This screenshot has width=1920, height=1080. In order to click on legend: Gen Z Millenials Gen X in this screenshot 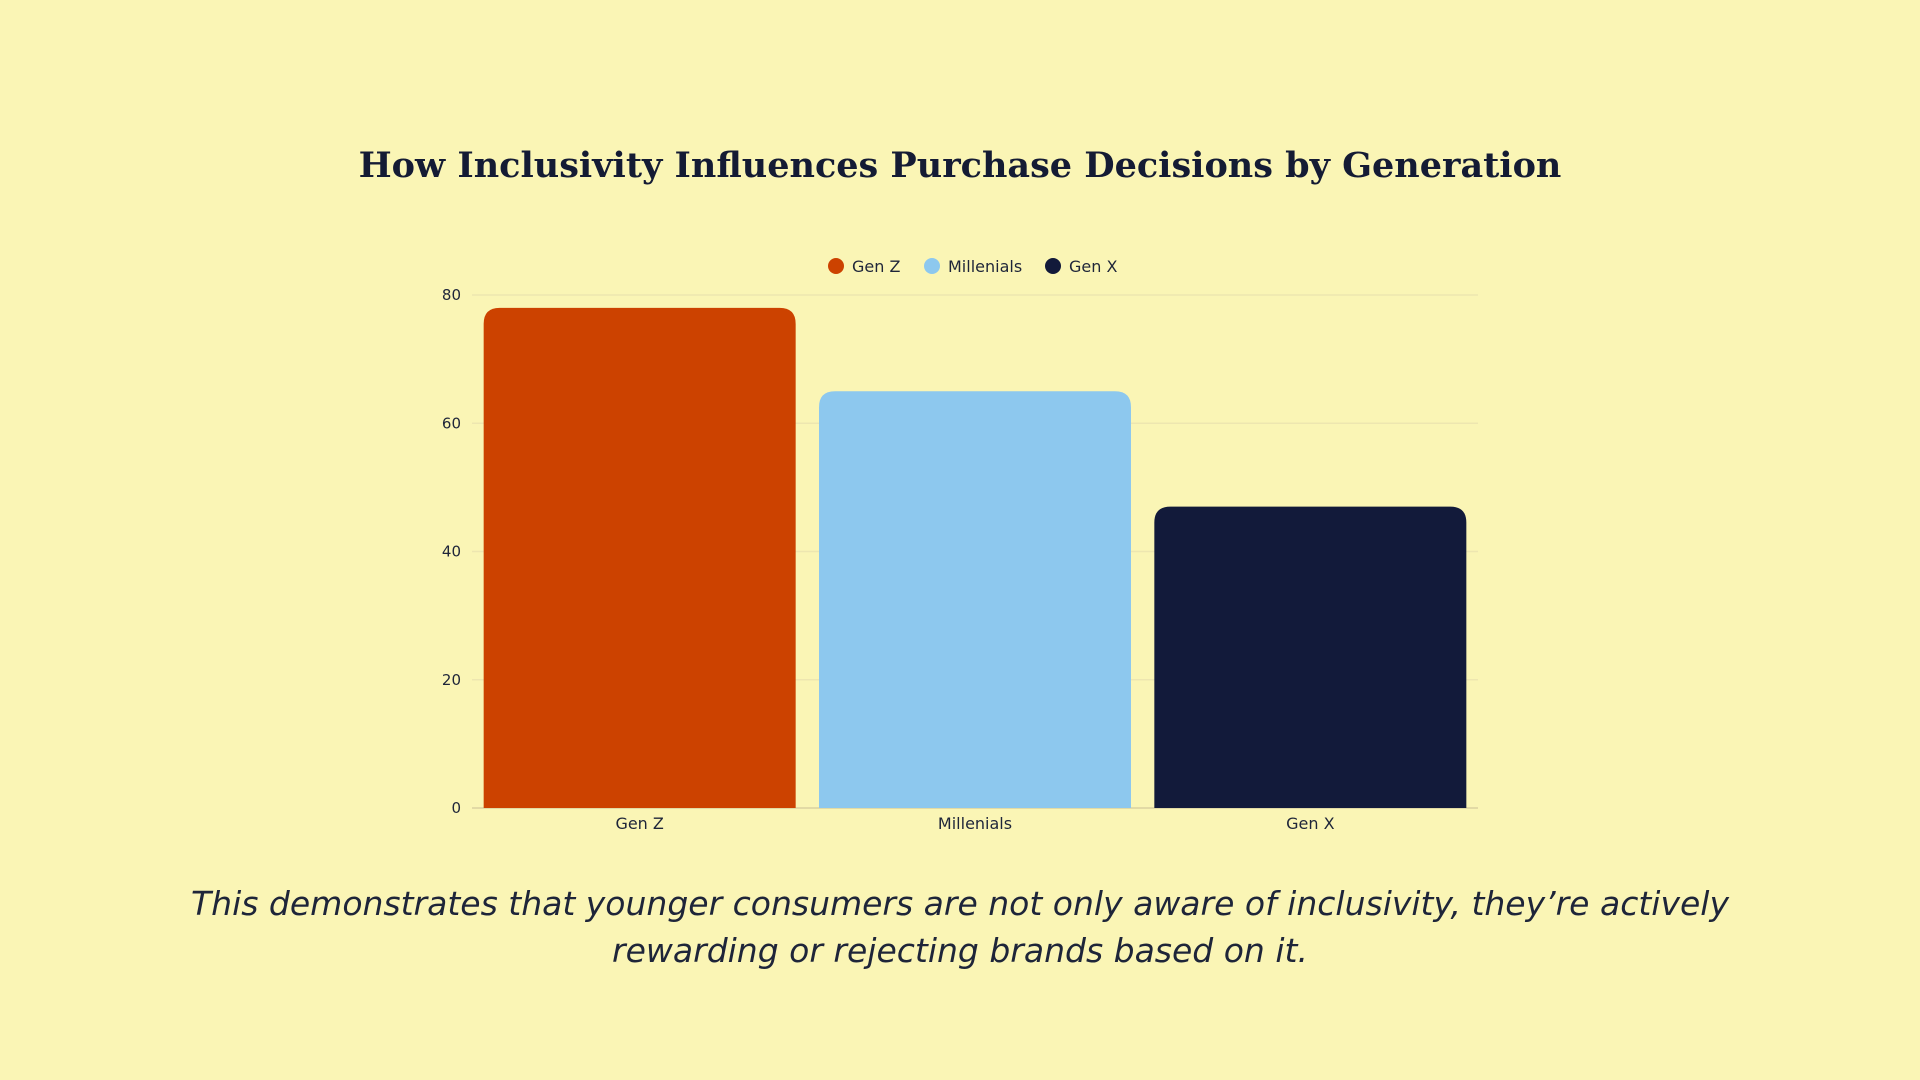, I will do `click(972, 266)`.